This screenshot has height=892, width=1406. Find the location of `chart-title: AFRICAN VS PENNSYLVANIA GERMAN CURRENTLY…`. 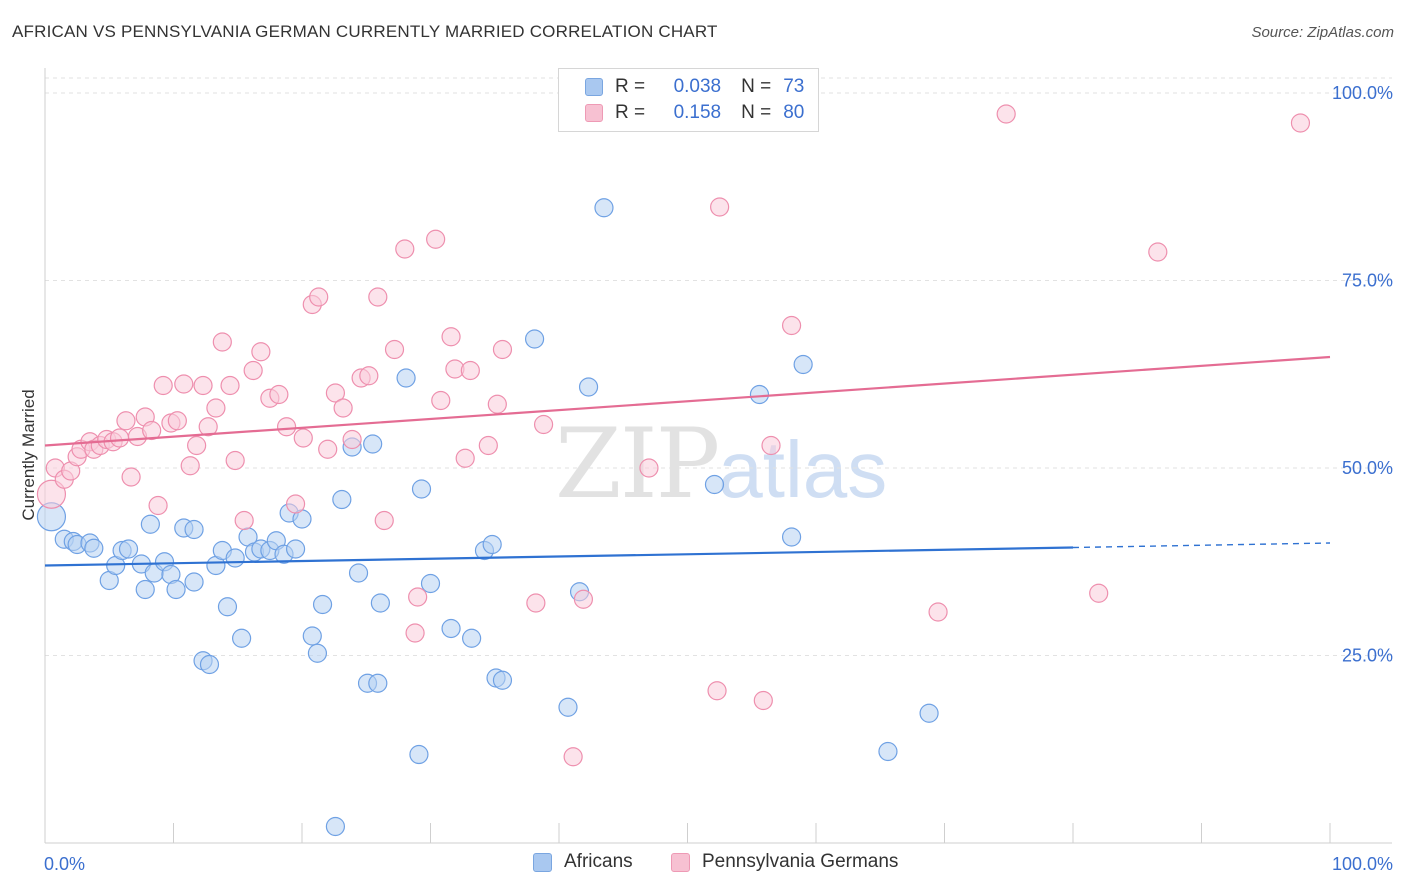

chart-title: AFRICAN VS PENNSYLVANIA GERMAN CURRENTLY… is located at coordinates (365, 31).